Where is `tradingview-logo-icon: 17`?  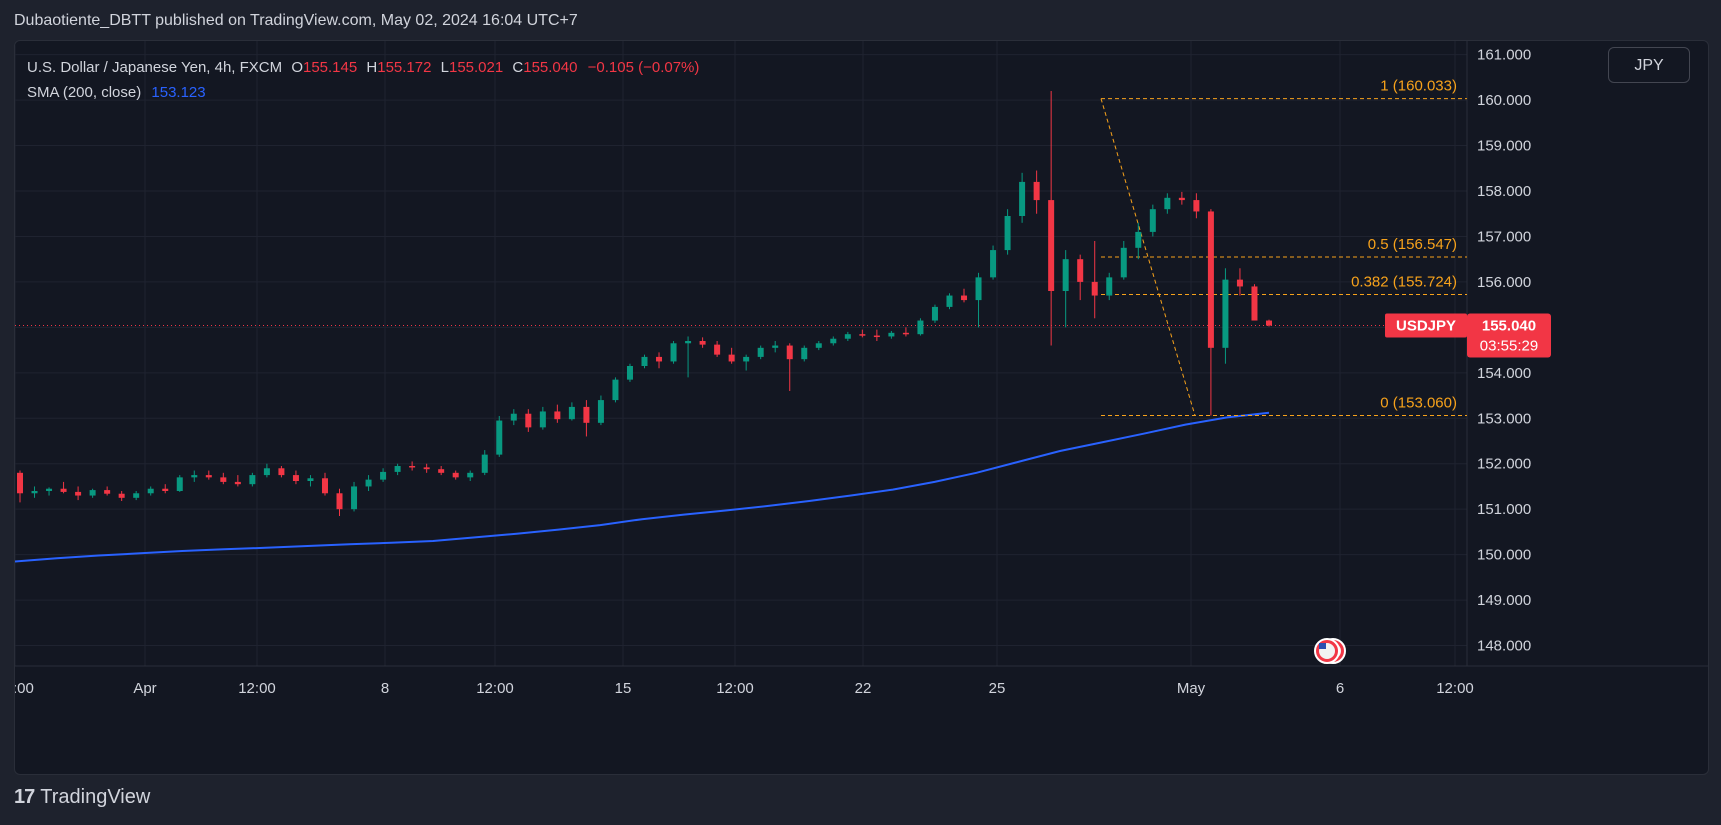 tradingview-logo-icon: 17 is located at coordinates (24, 797).